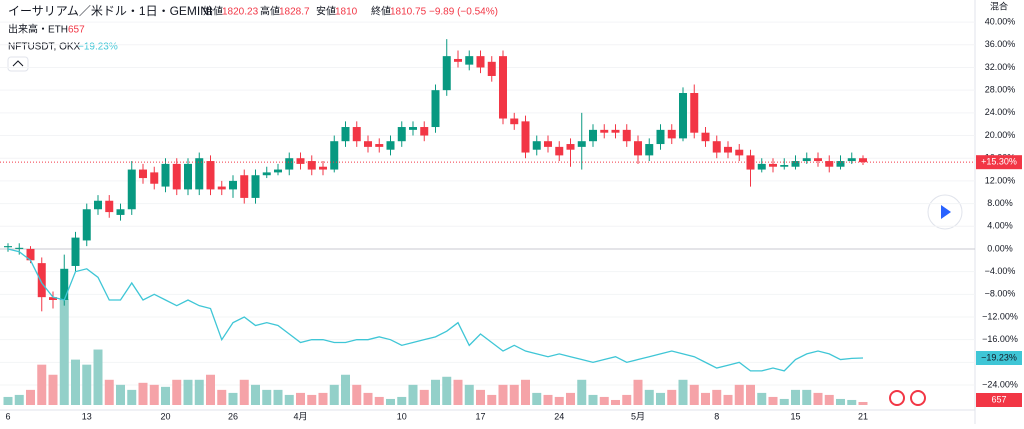  I want to click on x-tick-label: 15, so click(795, 416).